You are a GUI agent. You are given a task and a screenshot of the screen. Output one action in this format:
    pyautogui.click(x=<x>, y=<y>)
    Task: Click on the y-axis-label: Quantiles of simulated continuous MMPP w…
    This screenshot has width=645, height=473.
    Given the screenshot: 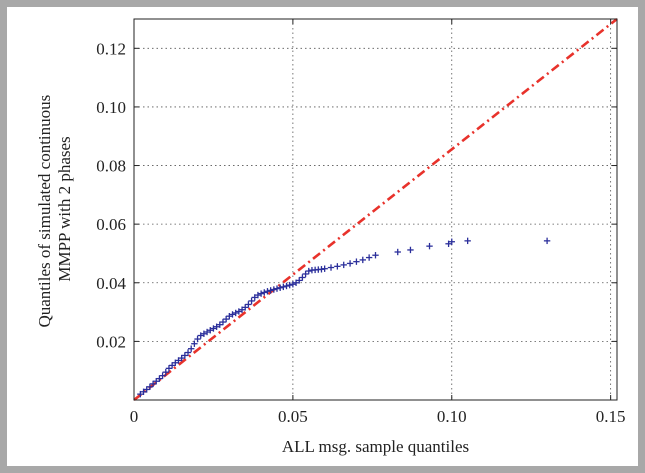 What is the action you would take?
    pyautogui.click(x=54, y=208)
    